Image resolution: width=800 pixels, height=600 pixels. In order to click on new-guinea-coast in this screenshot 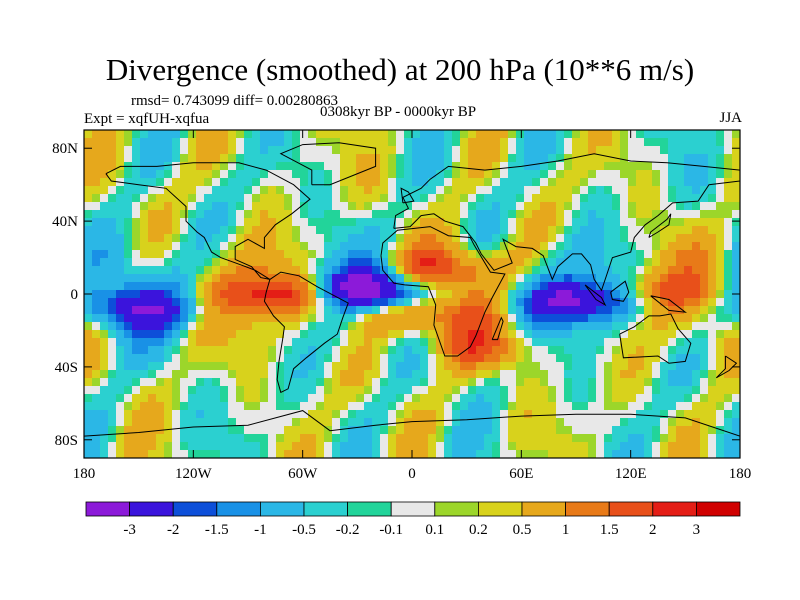, I will do `click(669, 304)`.